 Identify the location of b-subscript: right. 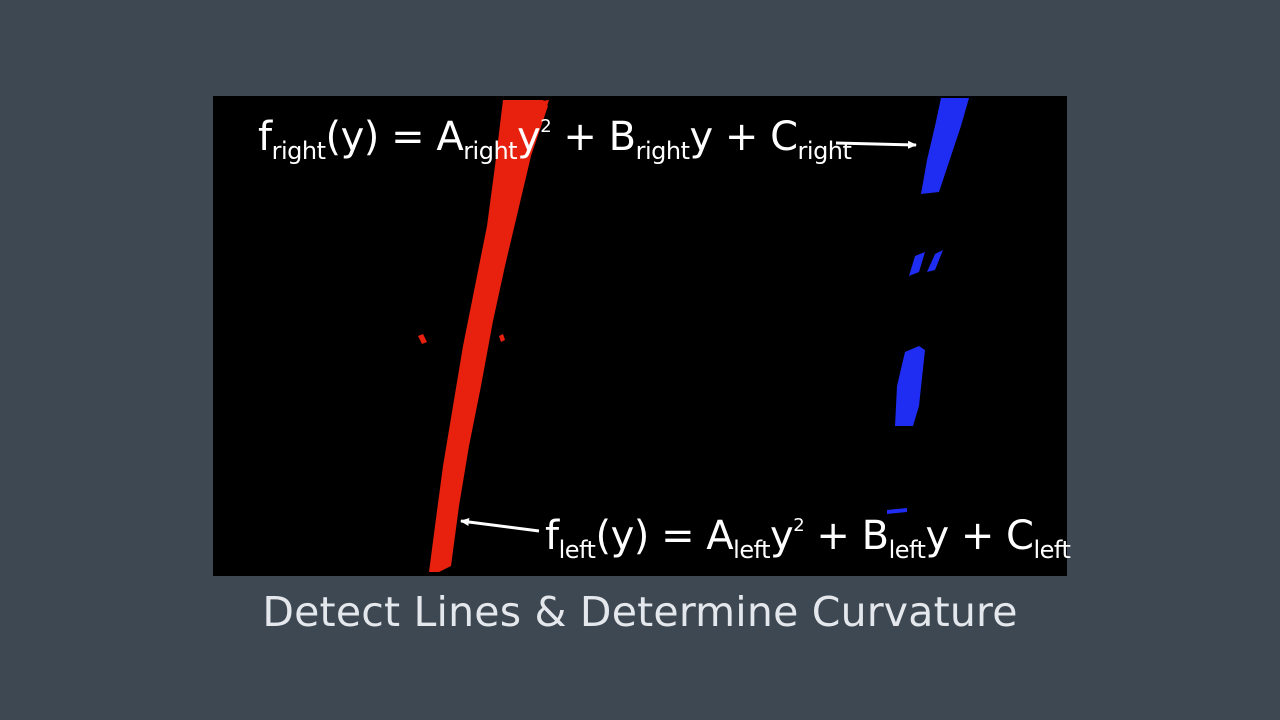
(662, 151).